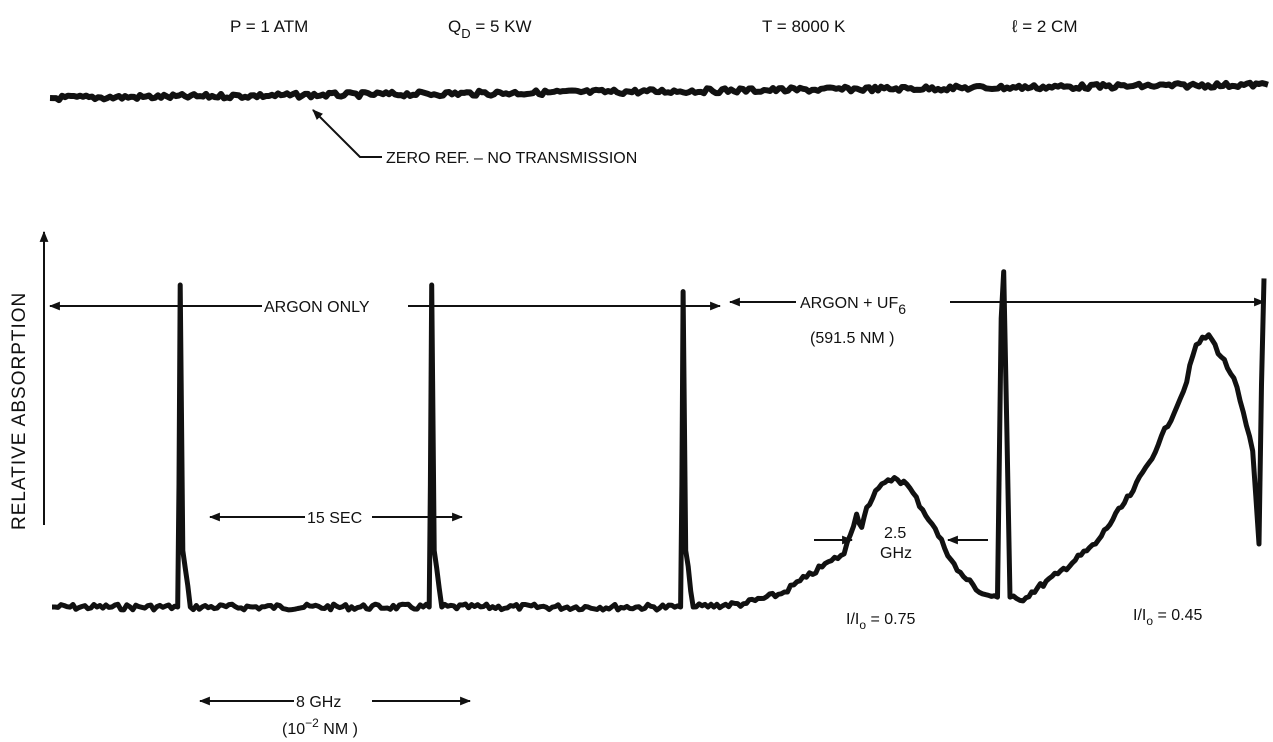 The image size is (1273, 742). Describe the element at coordinates (881, 621) in the screenshot. I see `ratio-075-label: I/Io = 0.75` at that location.